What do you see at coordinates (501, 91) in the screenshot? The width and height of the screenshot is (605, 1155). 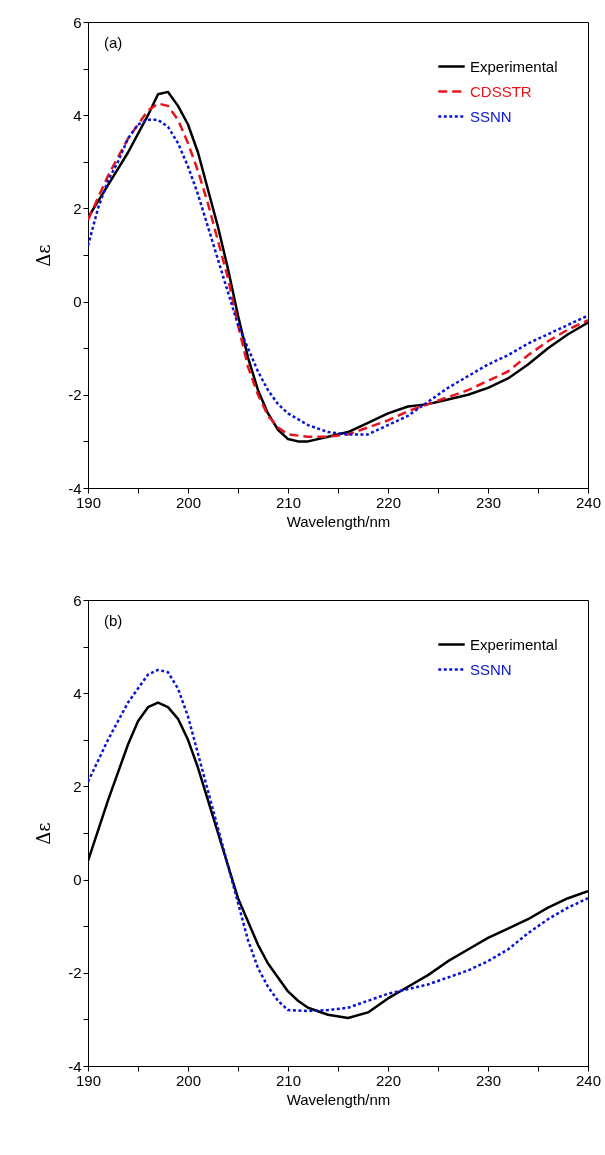 I see `legend-label: CDSSTR` at bounding box center [501, 91].